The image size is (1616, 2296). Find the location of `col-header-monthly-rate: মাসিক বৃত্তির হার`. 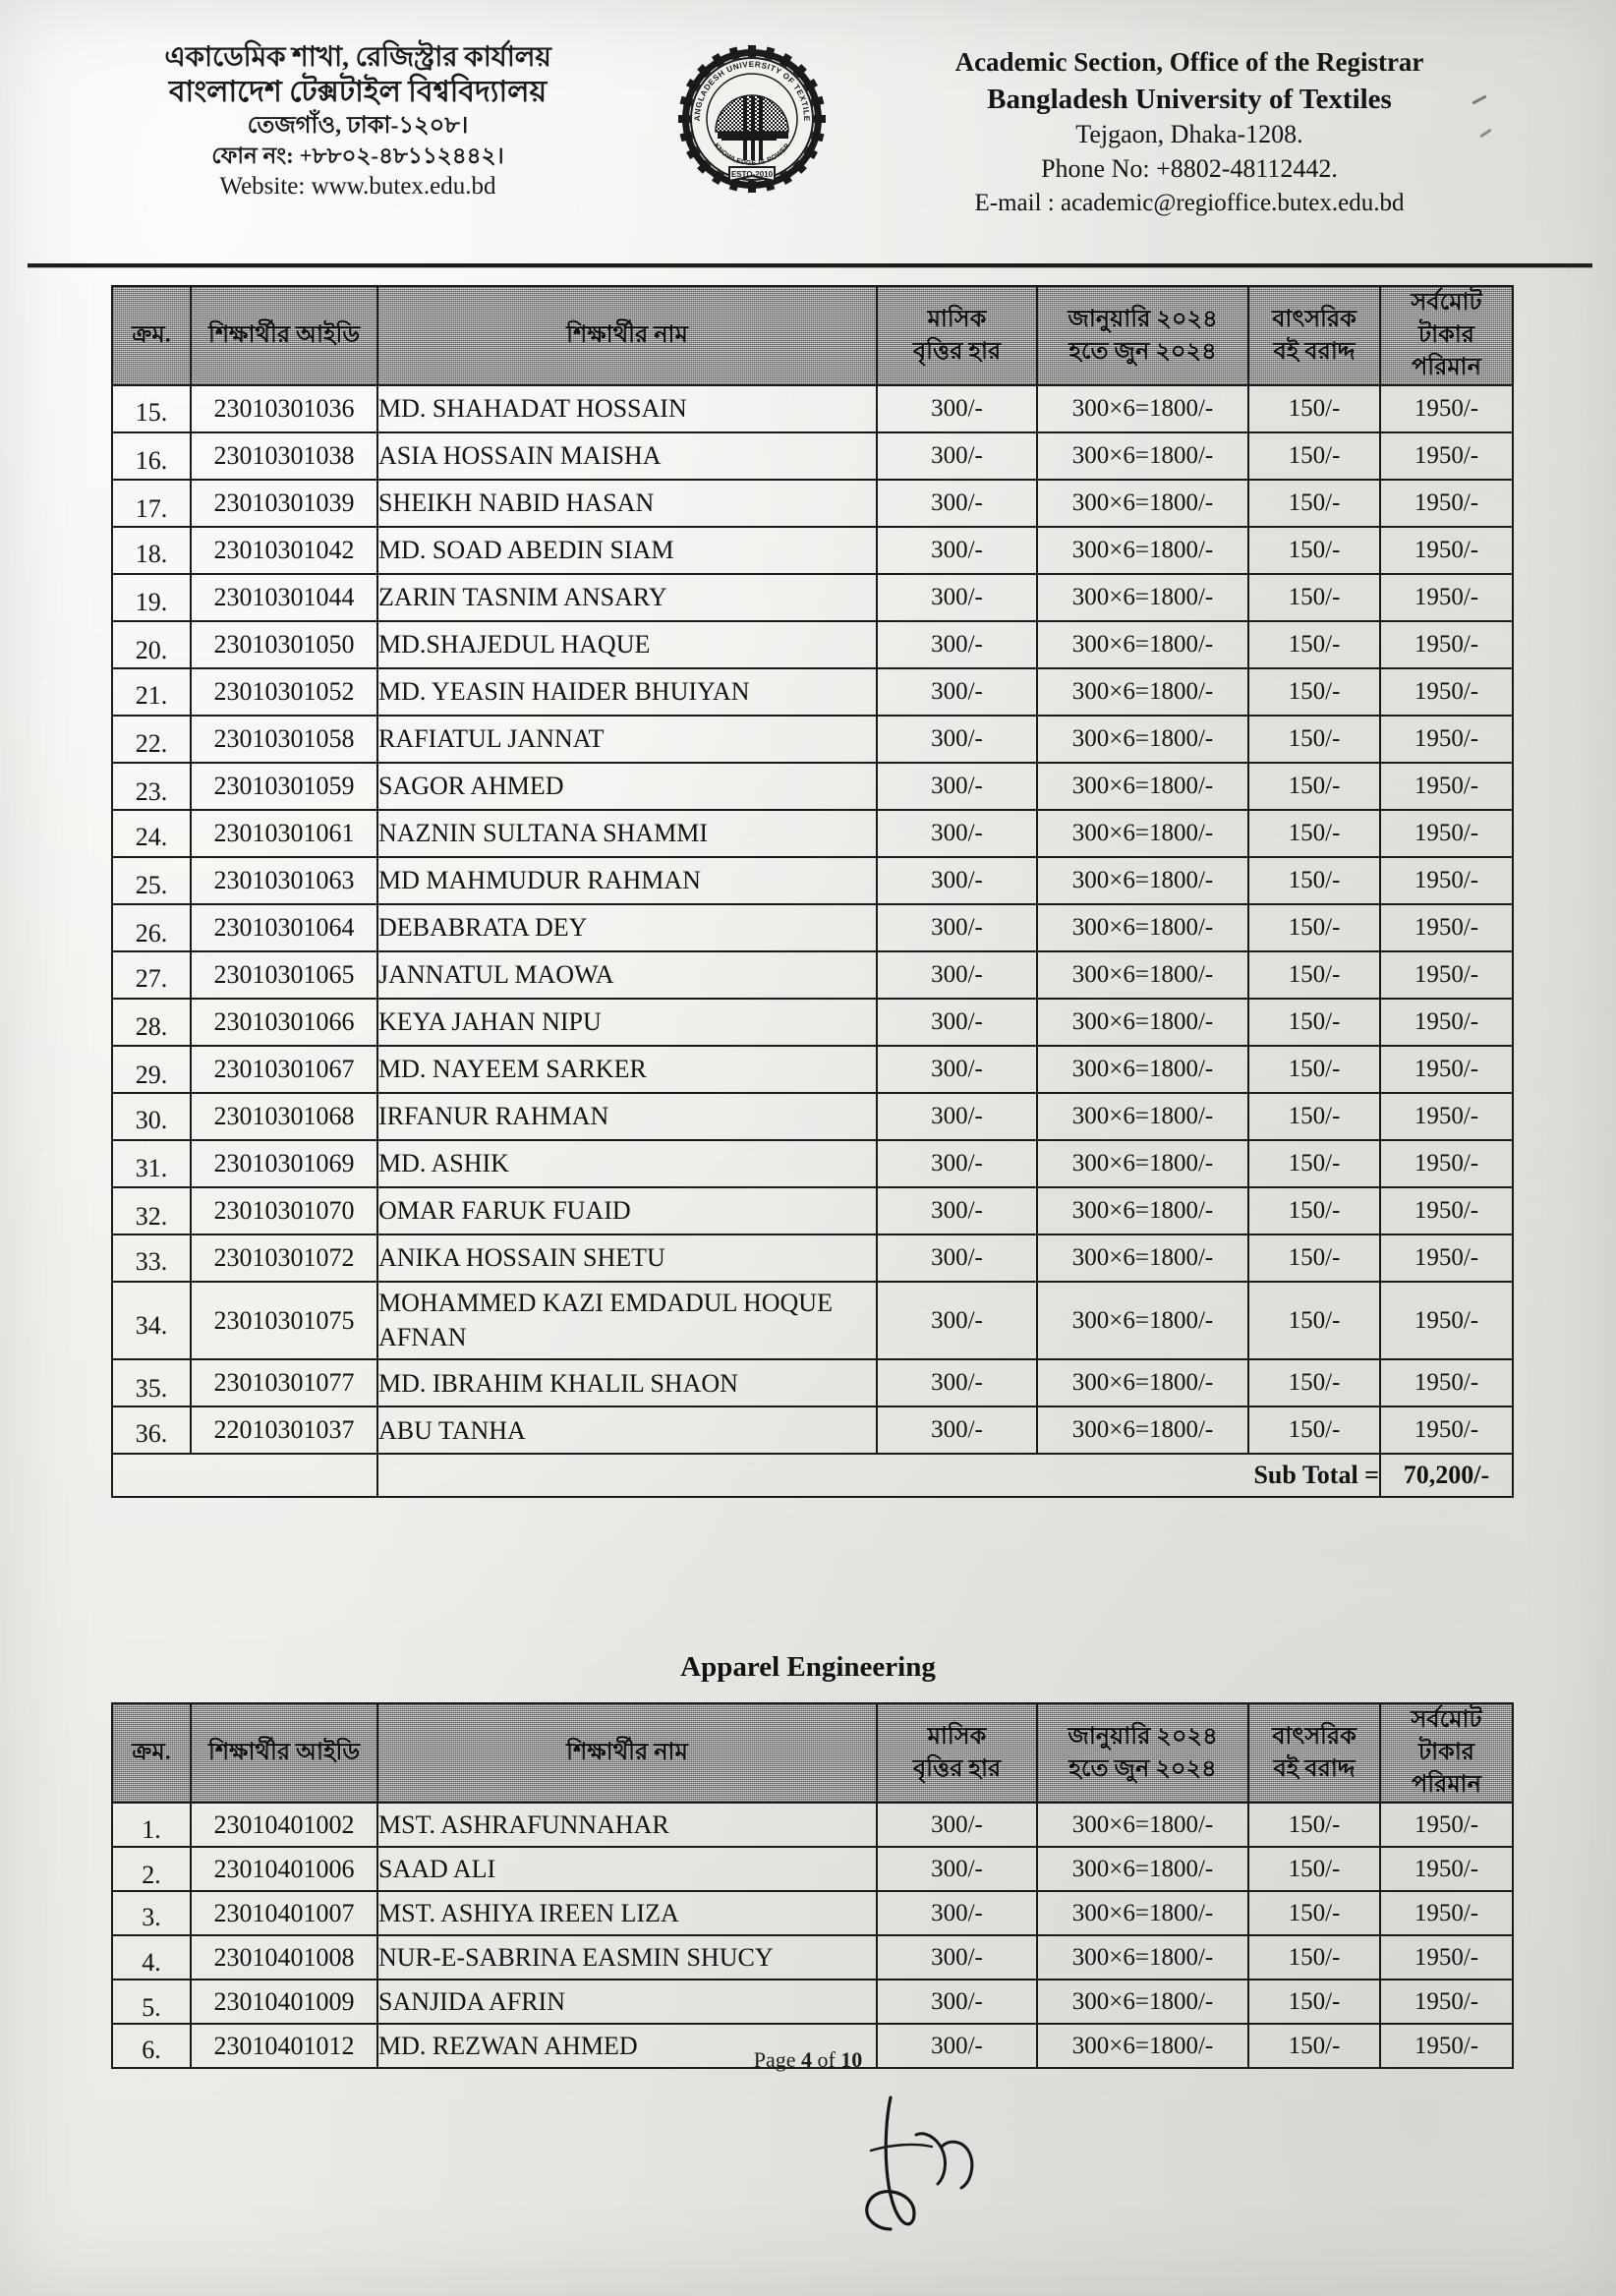

col-header-monthly-rate: মাসিক বৃত্তির হার is located at coordinates (957, 336).